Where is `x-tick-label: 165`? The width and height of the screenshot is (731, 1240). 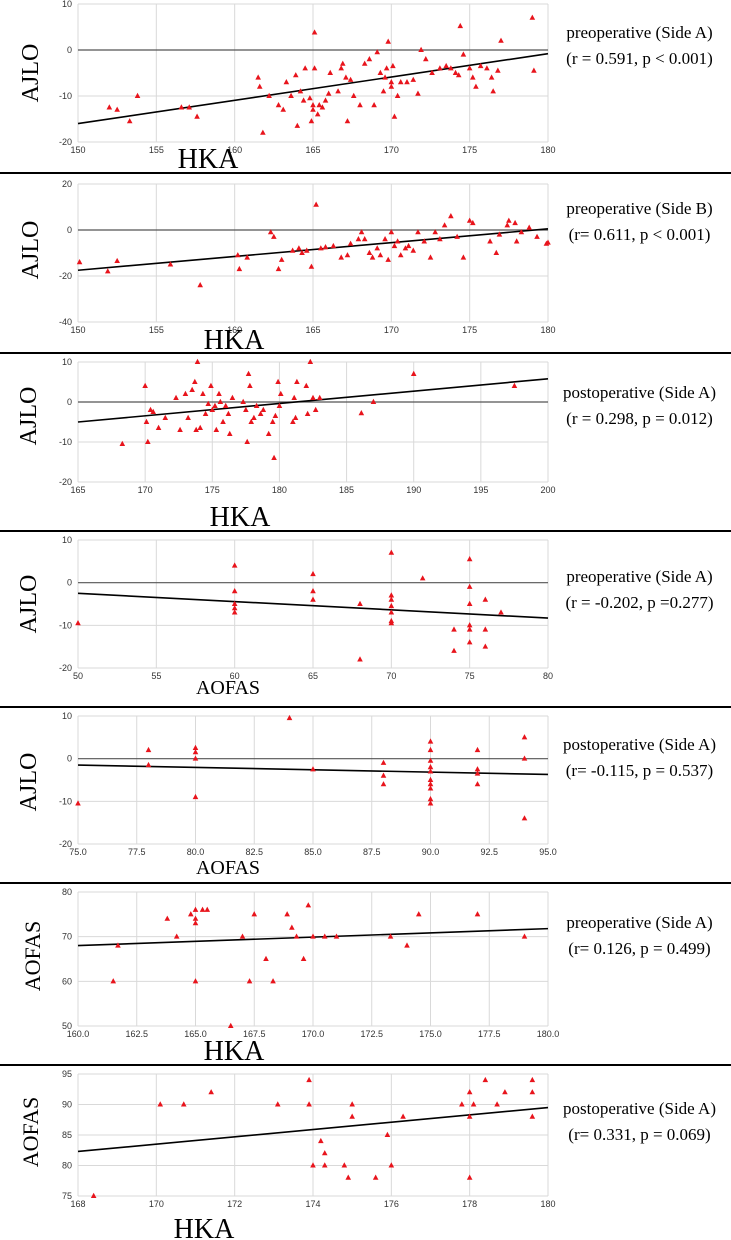
x-tick-label: 165 is located at coordinates (77, 490).